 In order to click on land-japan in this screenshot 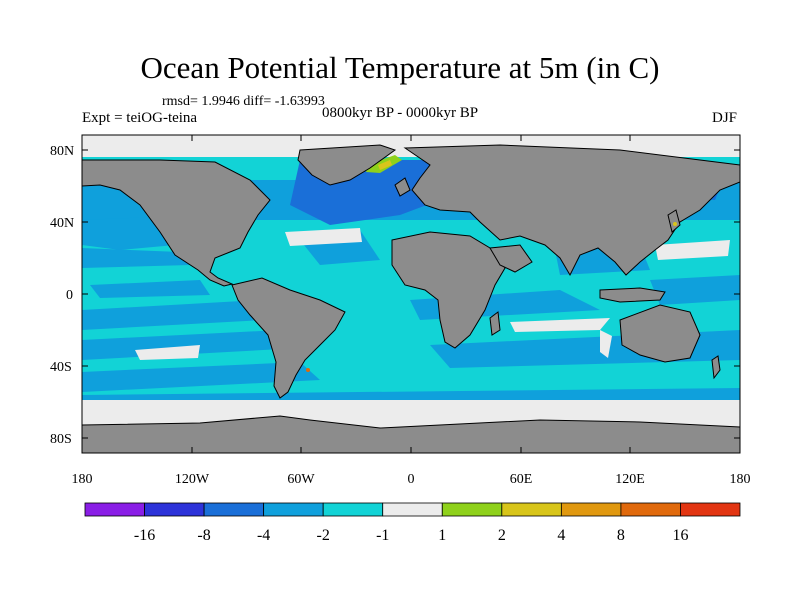, I will do `click(674, 221)`.